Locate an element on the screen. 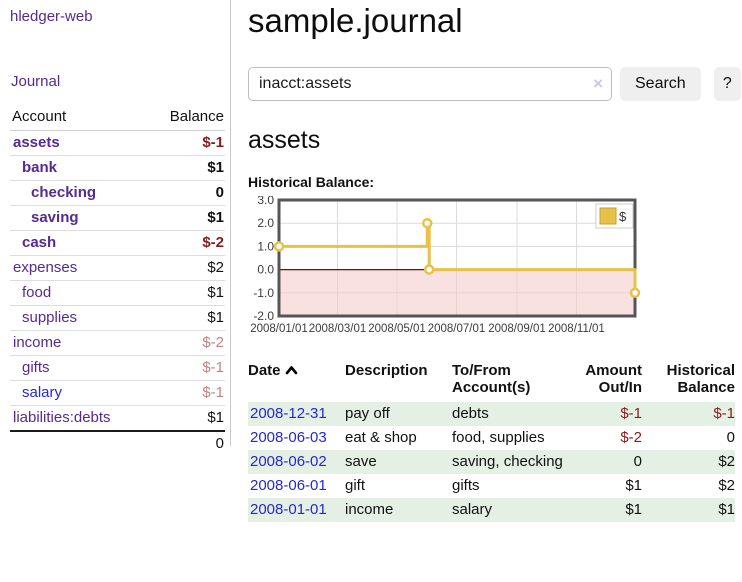 The image size is (742, 582). transaction-balance: $1 is located at coordinates (726, 509).